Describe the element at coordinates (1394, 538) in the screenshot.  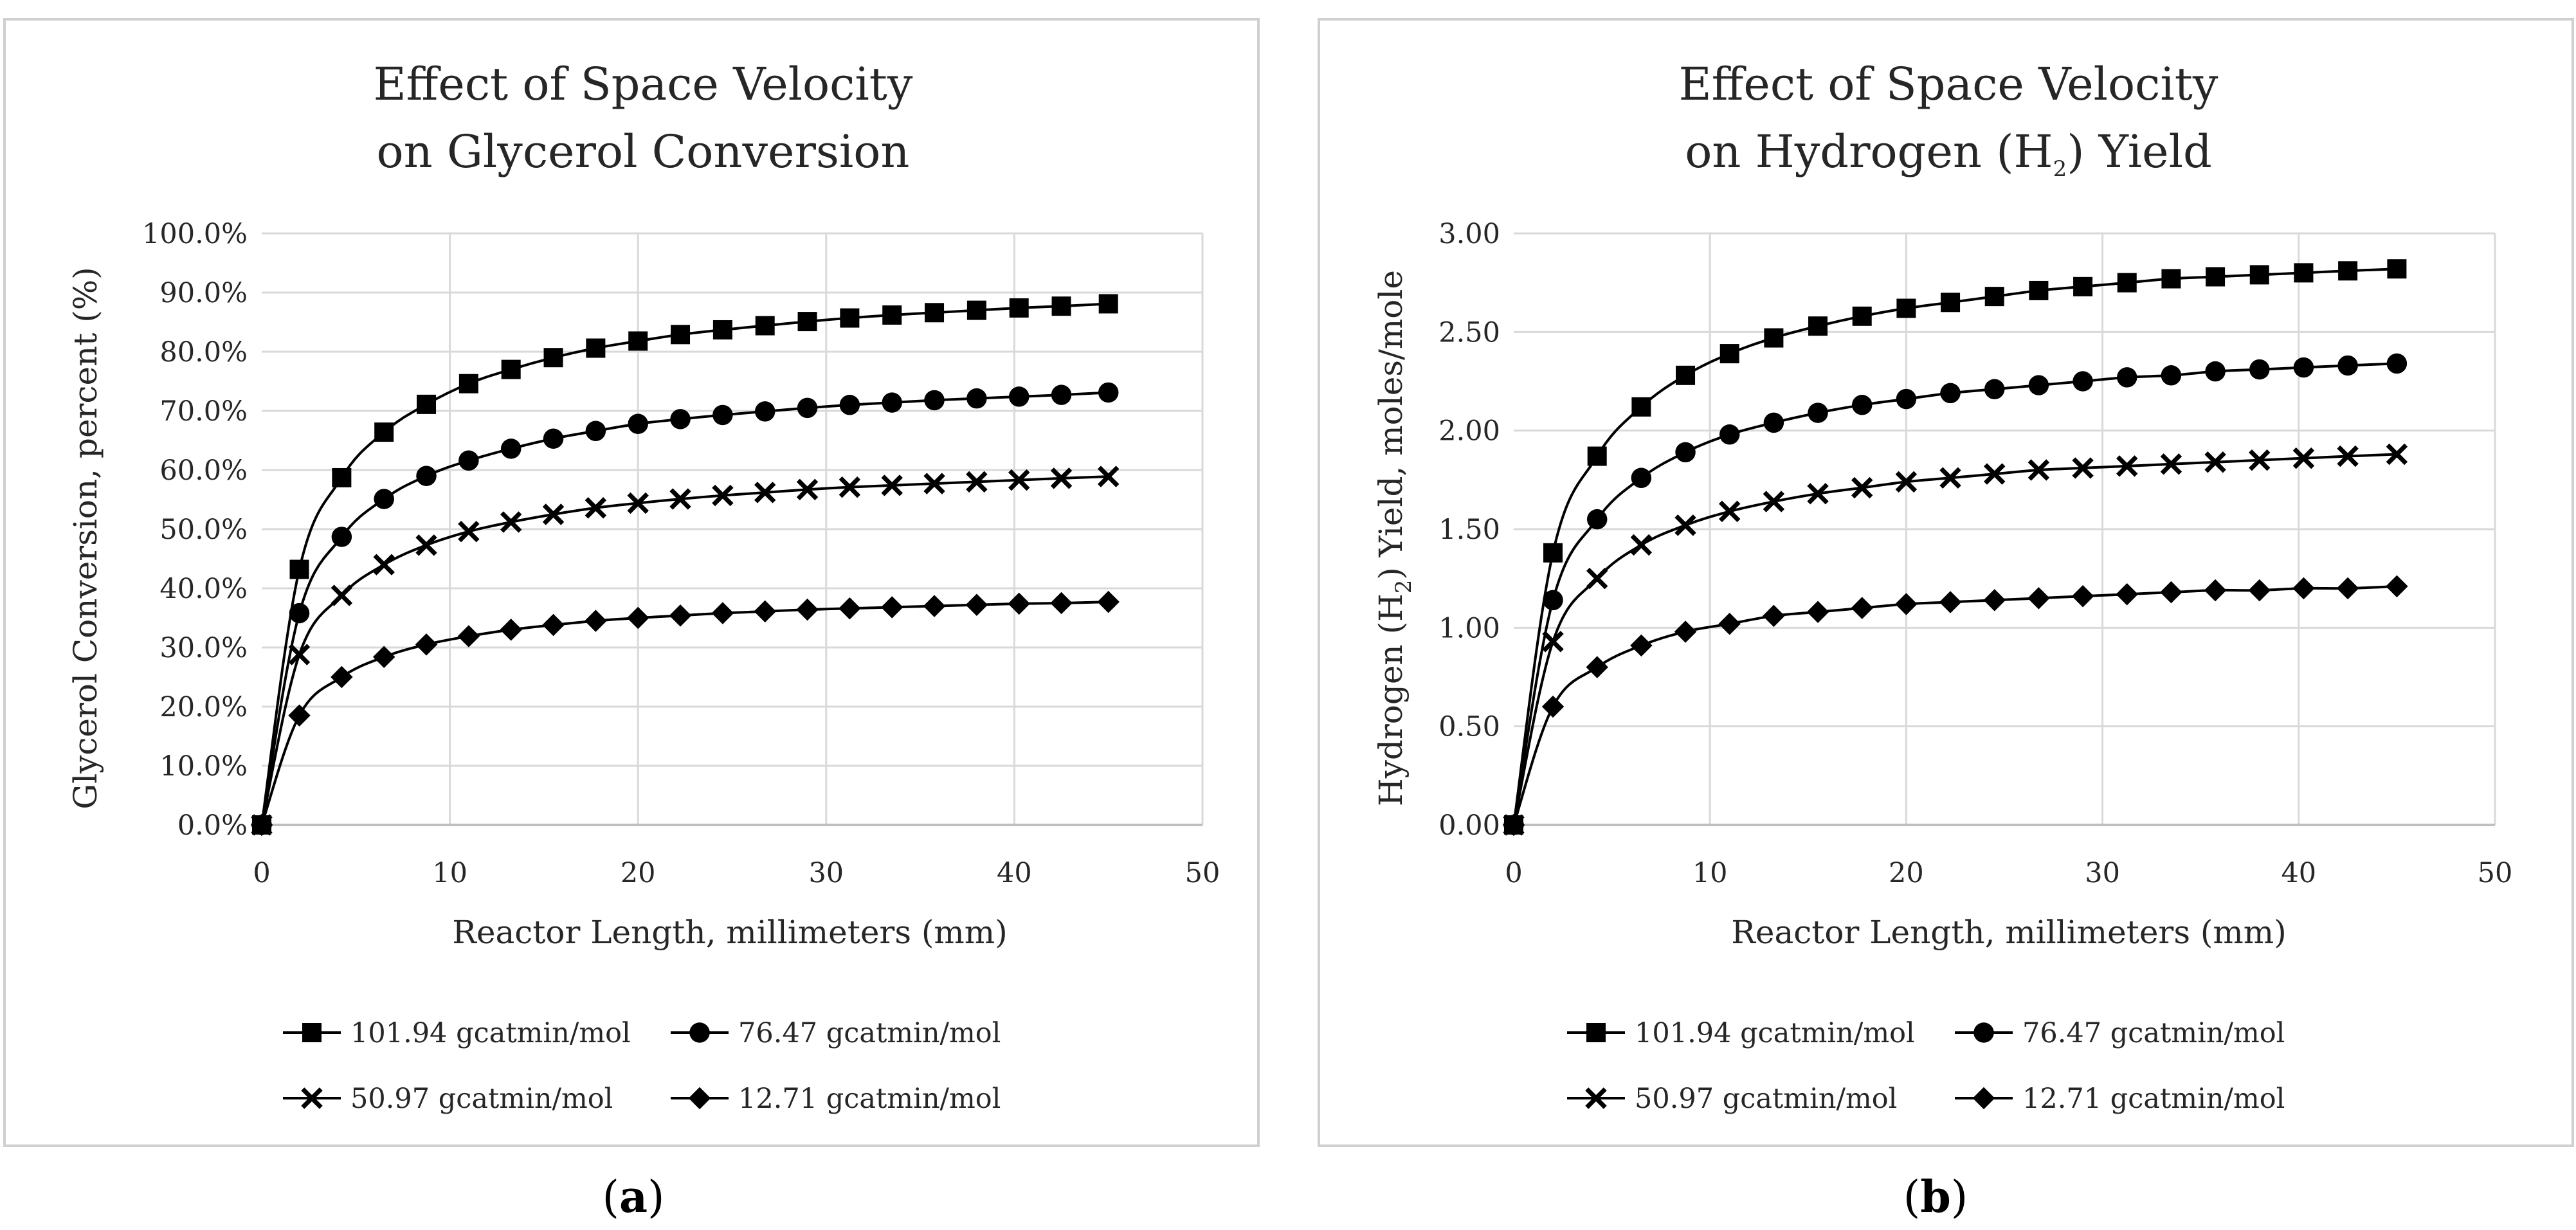
I see `chart-b-y-axis-label: Hydrogen (H2) Yield, moles/mole` at that location.